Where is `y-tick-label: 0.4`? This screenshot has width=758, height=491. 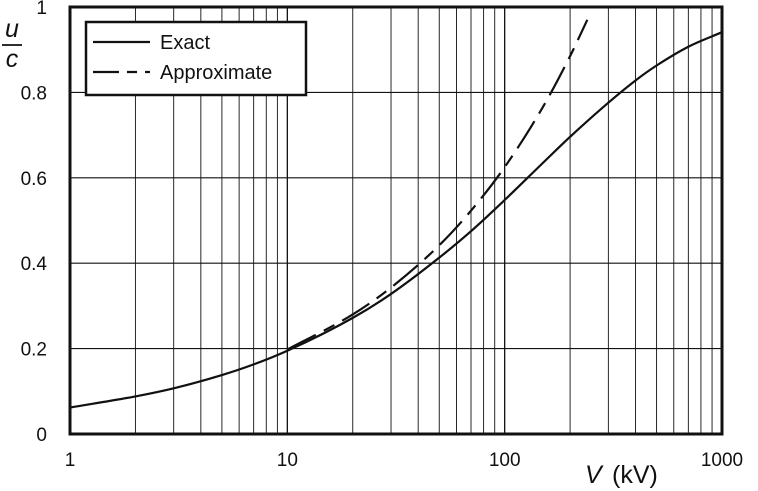
y-tick-label: 0.4 is located at coordinates (34, 264).